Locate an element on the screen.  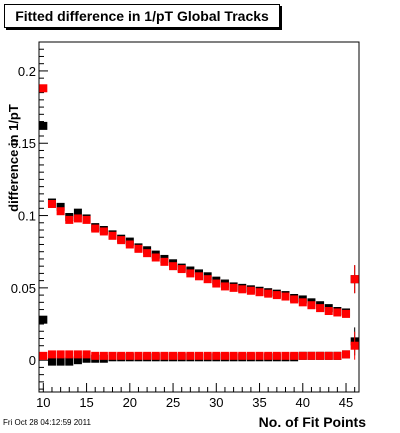
x-tick-label: 35 is located at coordinates (259, 402).